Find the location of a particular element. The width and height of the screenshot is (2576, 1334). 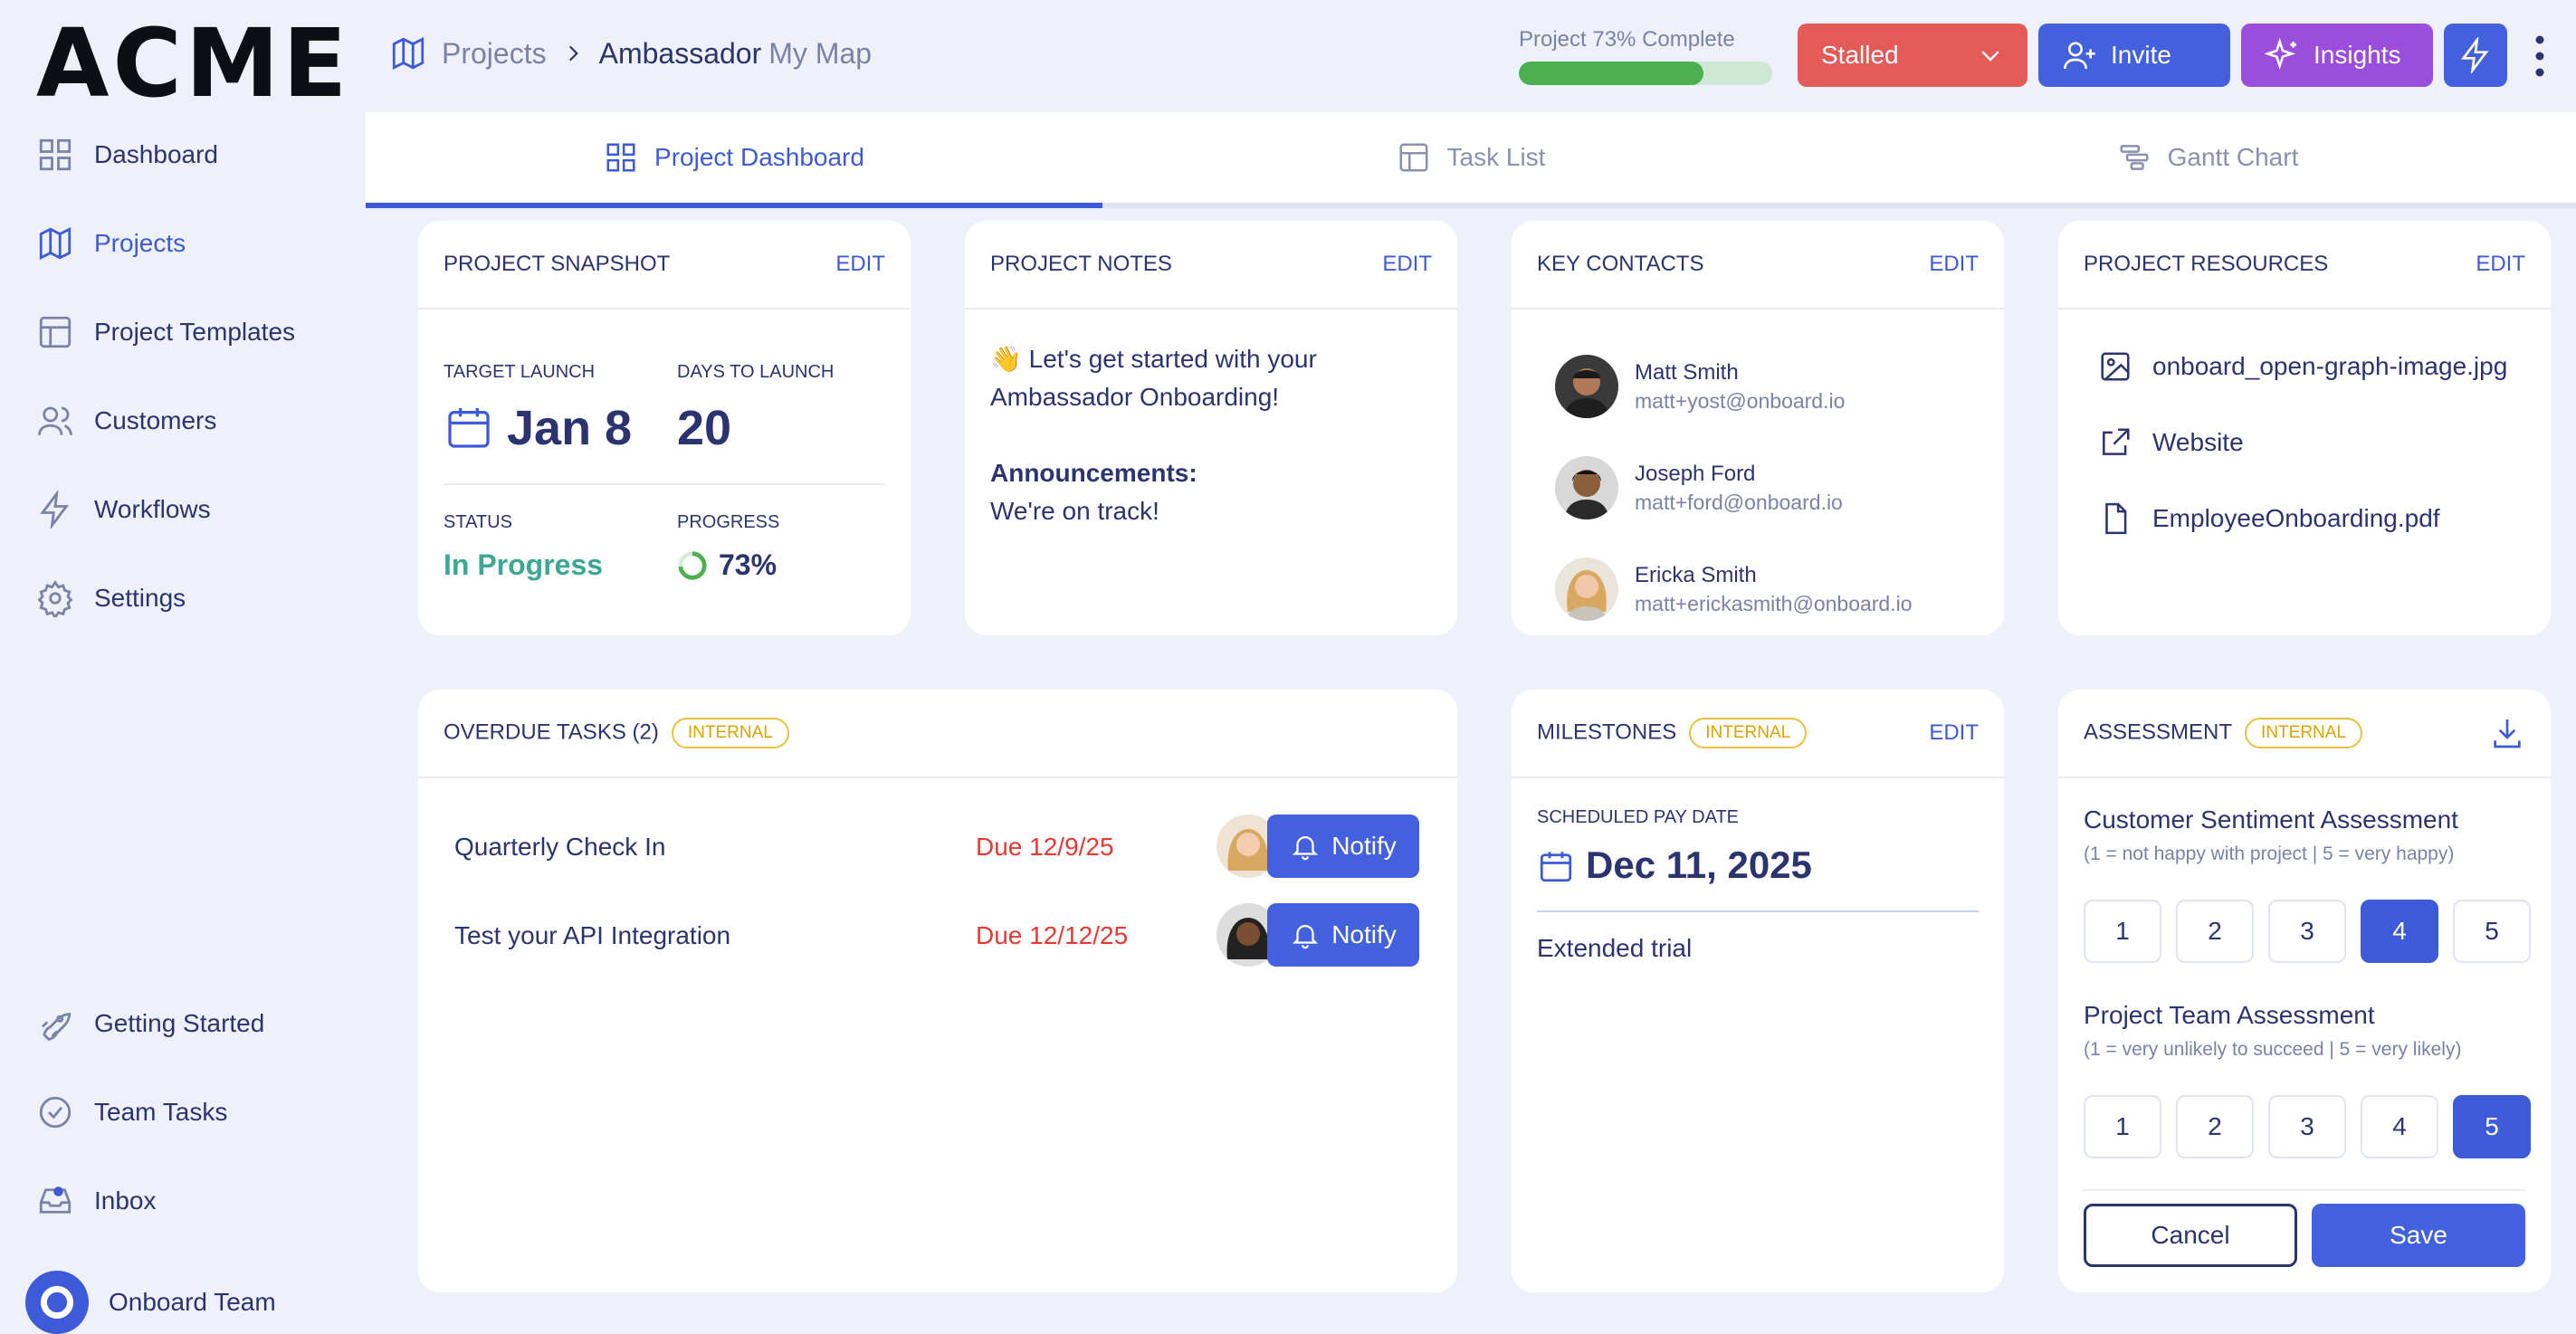

sidebar-item-getting-started: Getting Started is located at coordinates (150, 1024).